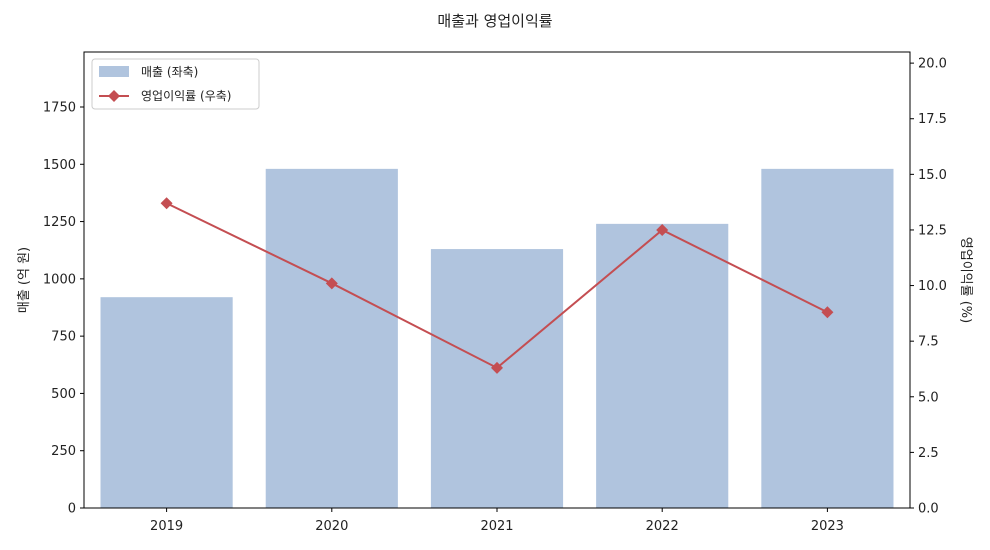  What do you see at coordinates (59, 107) in the screenshot?
I see `left-tick-label: 1750` at bounding box center [59, 107].